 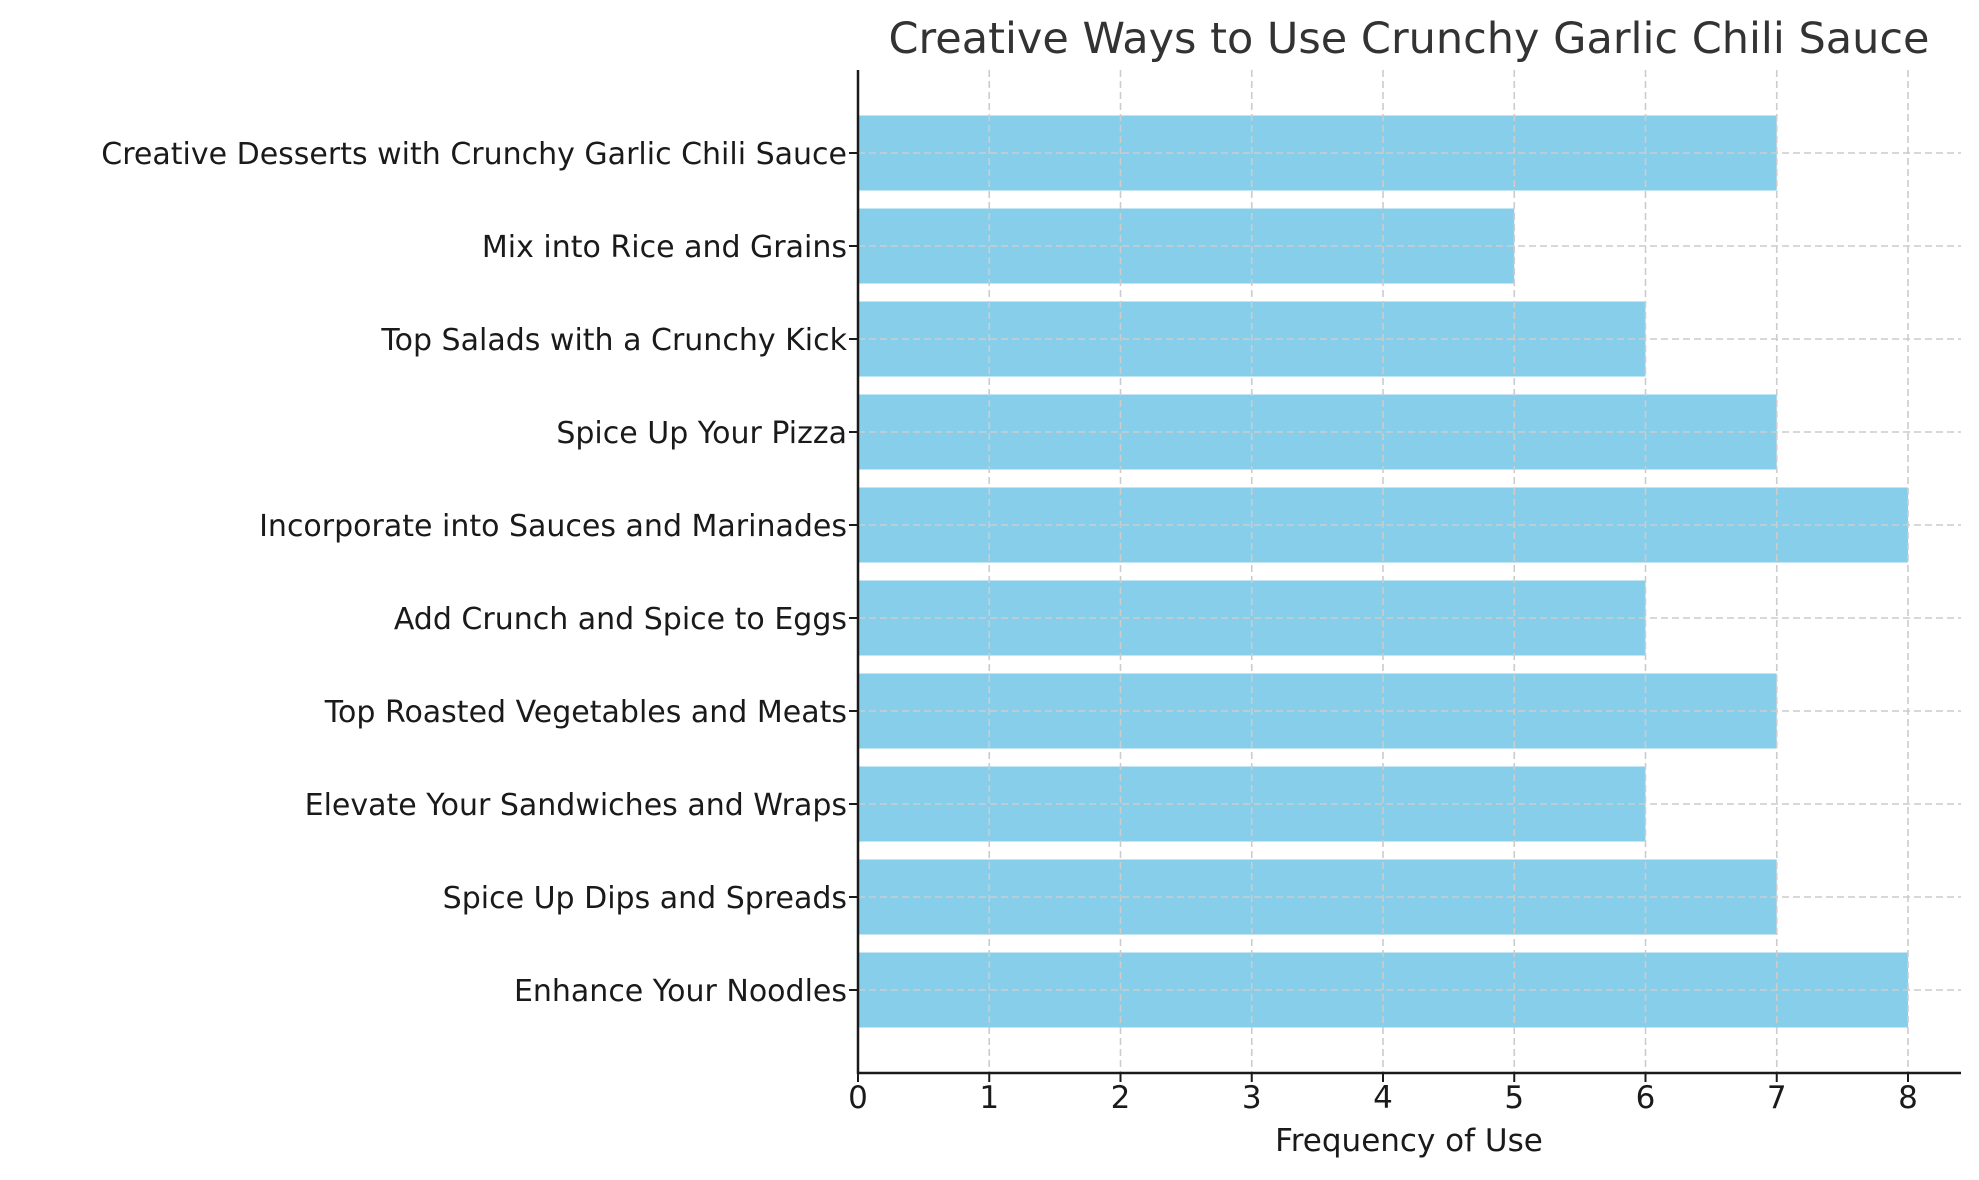 What do you see at coordinates (1777, 1098) in the screenshot?
I see `x-tick-label: 7` at bounding box center [1777, 1098].